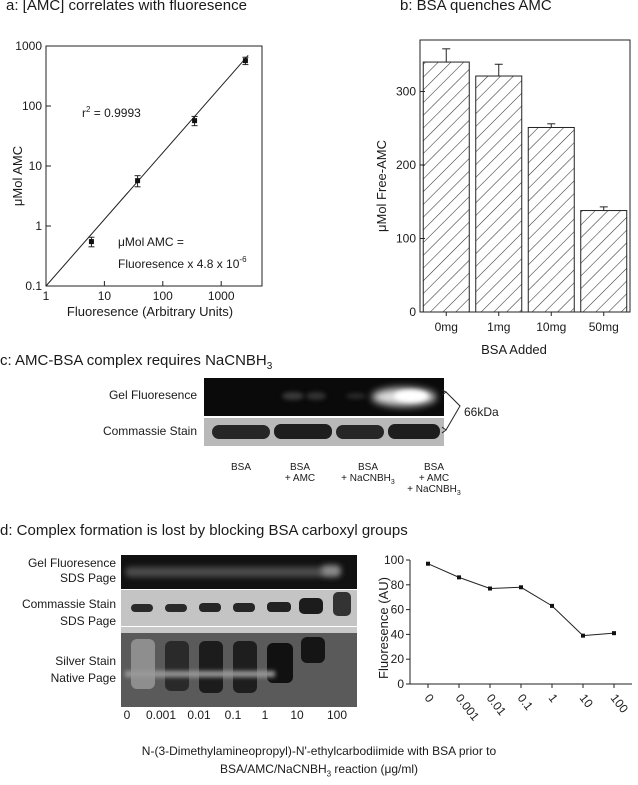 The height and width of the screenshot is (785, 638). I want to click on panel-a-y-tick-label: 1000, so click(28, 46).